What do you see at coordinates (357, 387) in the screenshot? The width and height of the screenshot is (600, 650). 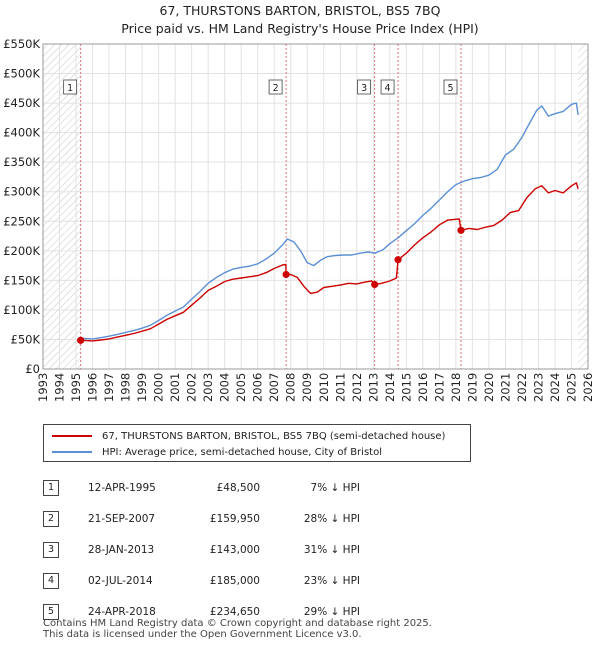 I see `x-tick-label: 2012` at bounding box center [357, 387].